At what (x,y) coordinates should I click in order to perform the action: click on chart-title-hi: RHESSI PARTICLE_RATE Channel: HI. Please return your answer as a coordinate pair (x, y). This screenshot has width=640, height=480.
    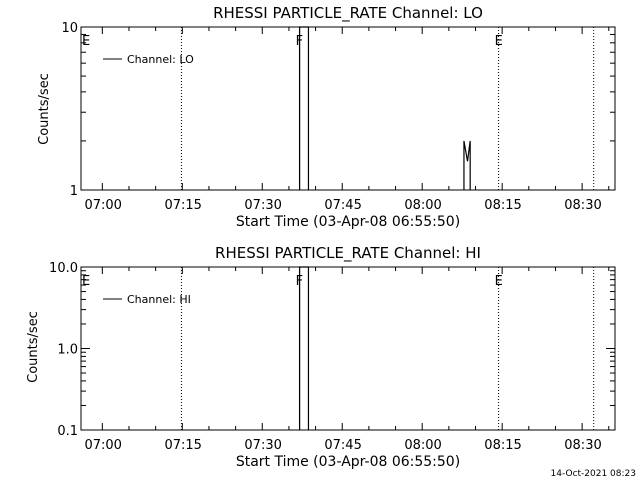
    Looking at the image, I should click on (348, 253).